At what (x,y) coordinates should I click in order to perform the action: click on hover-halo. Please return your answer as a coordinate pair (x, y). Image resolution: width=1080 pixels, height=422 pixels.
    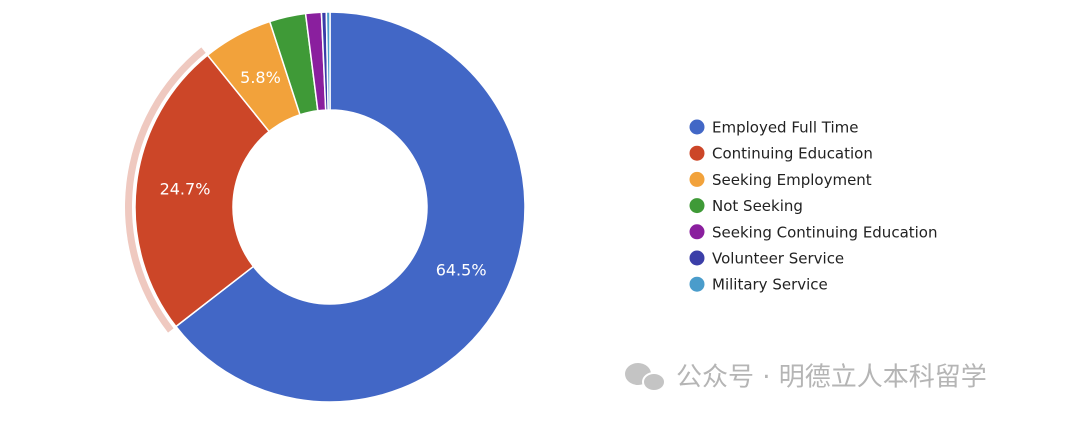
    Looking at the image, I should click on (165, 190).